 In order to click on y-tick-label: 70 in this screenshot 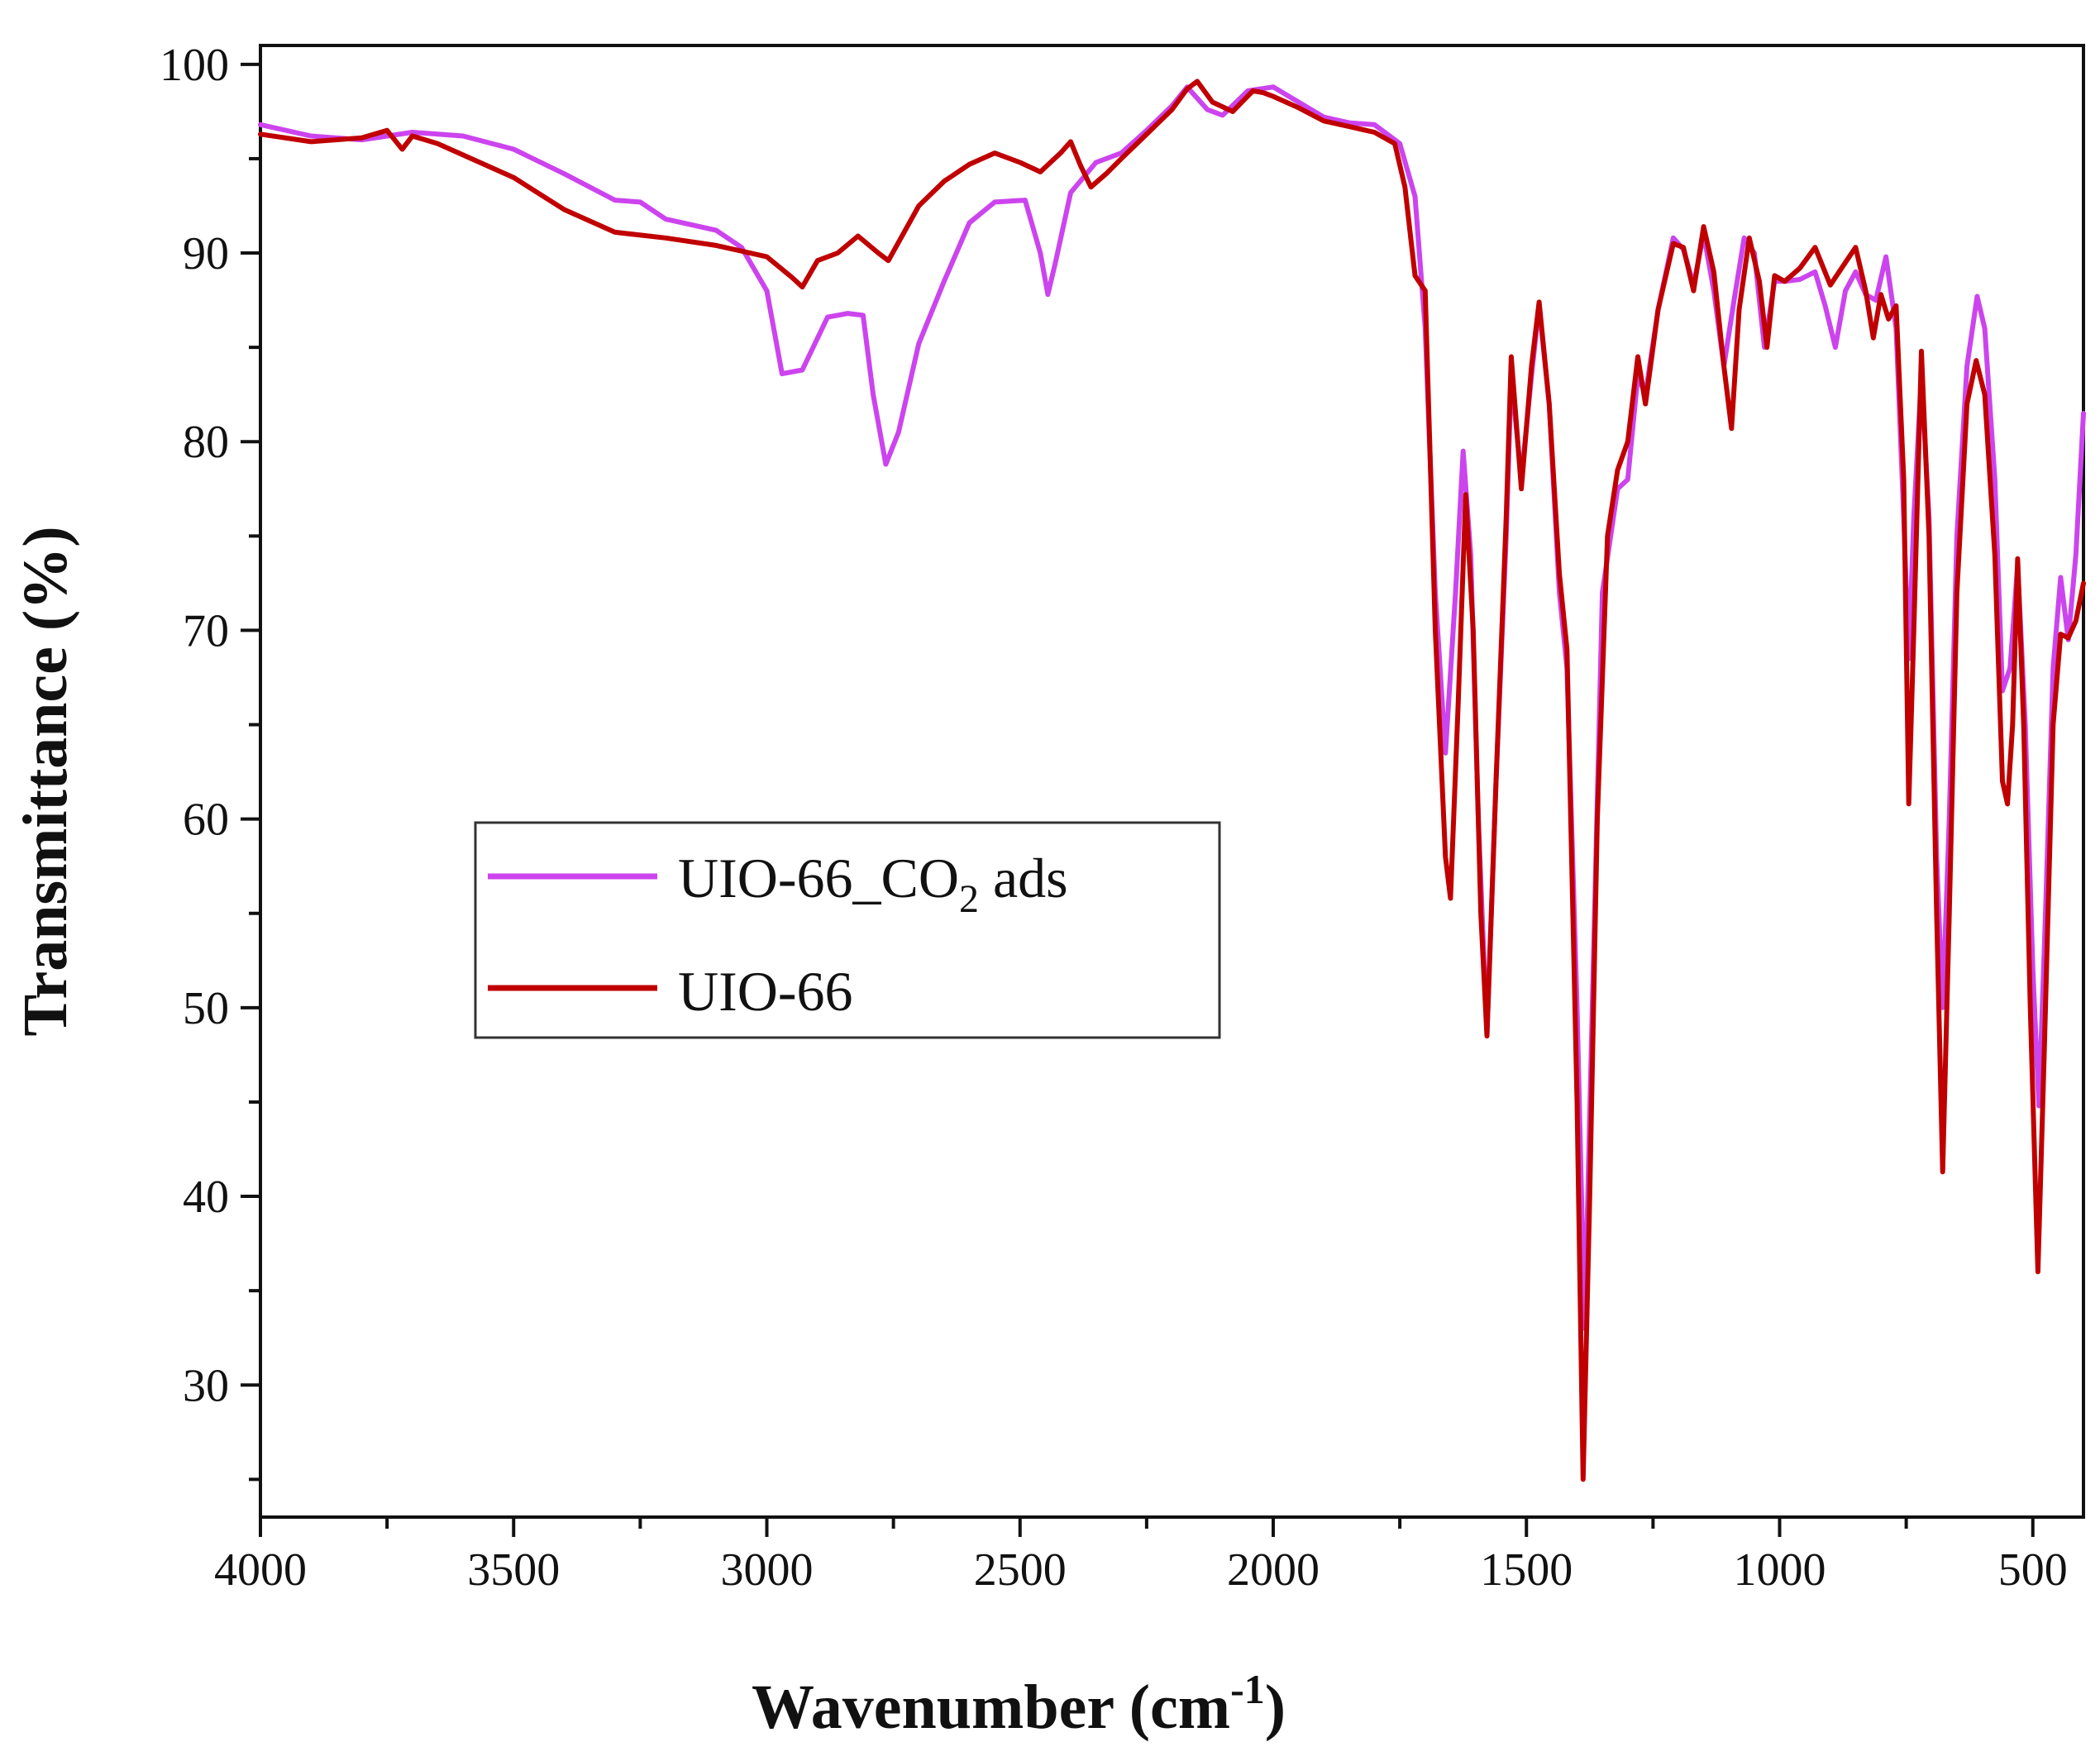, I will do `click(206, 630)`.